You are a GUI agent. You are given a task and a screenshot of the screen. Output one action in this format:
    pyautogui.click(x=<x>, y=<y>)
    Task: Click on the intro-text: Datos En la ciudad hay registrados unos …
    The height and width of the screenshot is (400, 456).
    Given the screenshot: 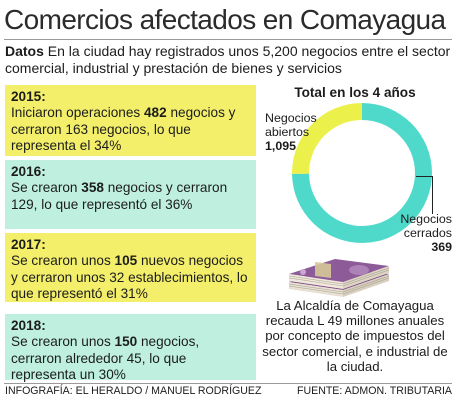 What is the action you would take?
    pyautogui.click(x=228, y=60)
    